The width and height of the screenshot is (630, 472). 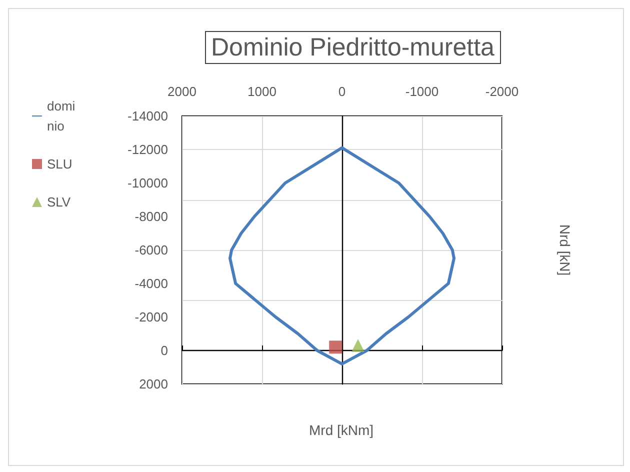 I want to click on x-tick-label: 0, so click(x=342, y=91).